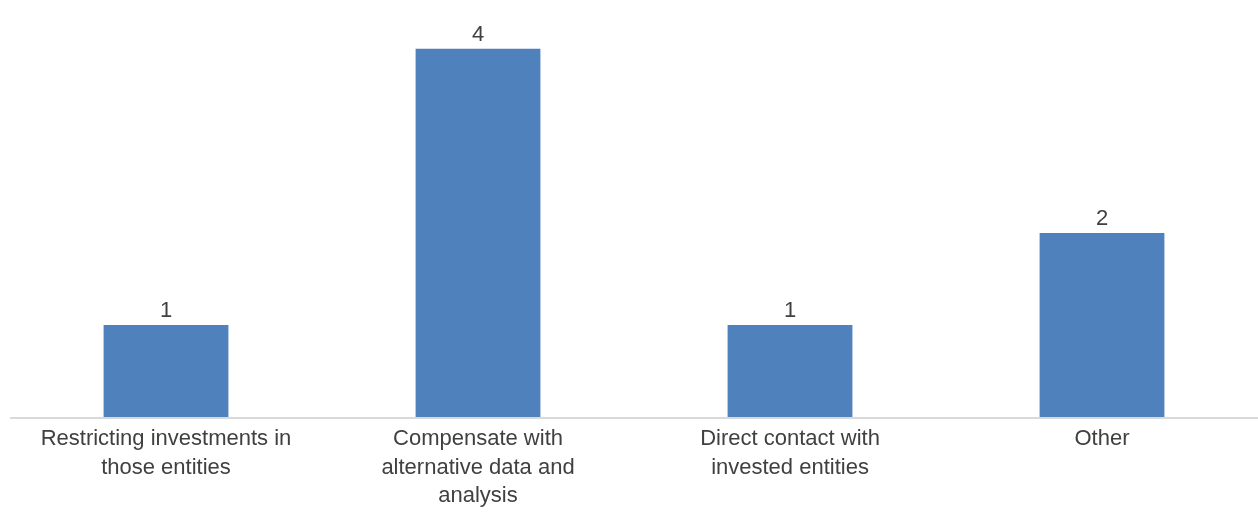 The width and height of the screenshot is (1258, 531). What do you see at coordinates (790, 452) in the screenshot?
I see `x-tick-label: Direct contact with invested entities` at bounding box center [790, 452].